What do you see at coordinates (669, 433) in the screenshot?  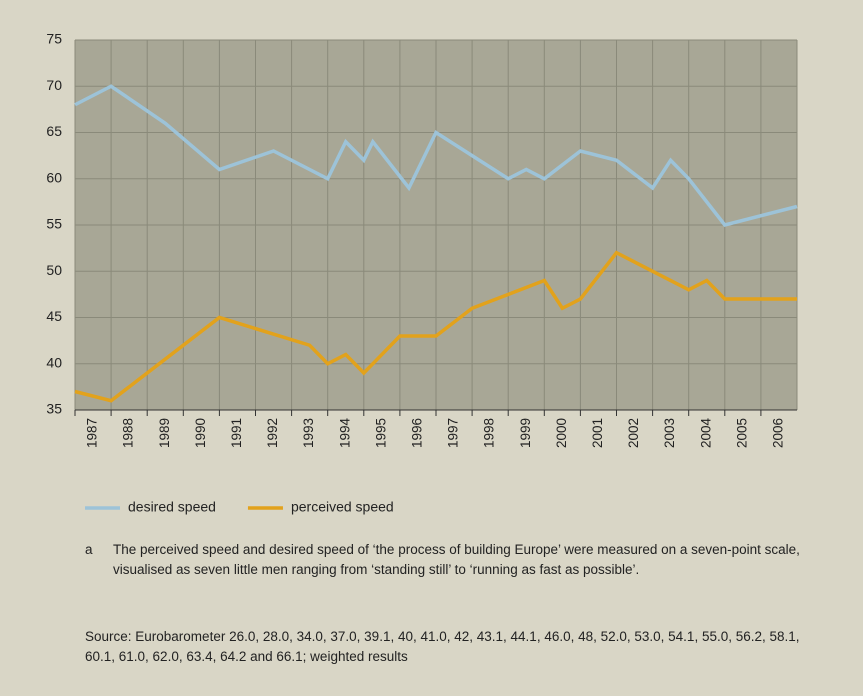 I see `x-tick-label: 2003` at bounding box center [669, 433].